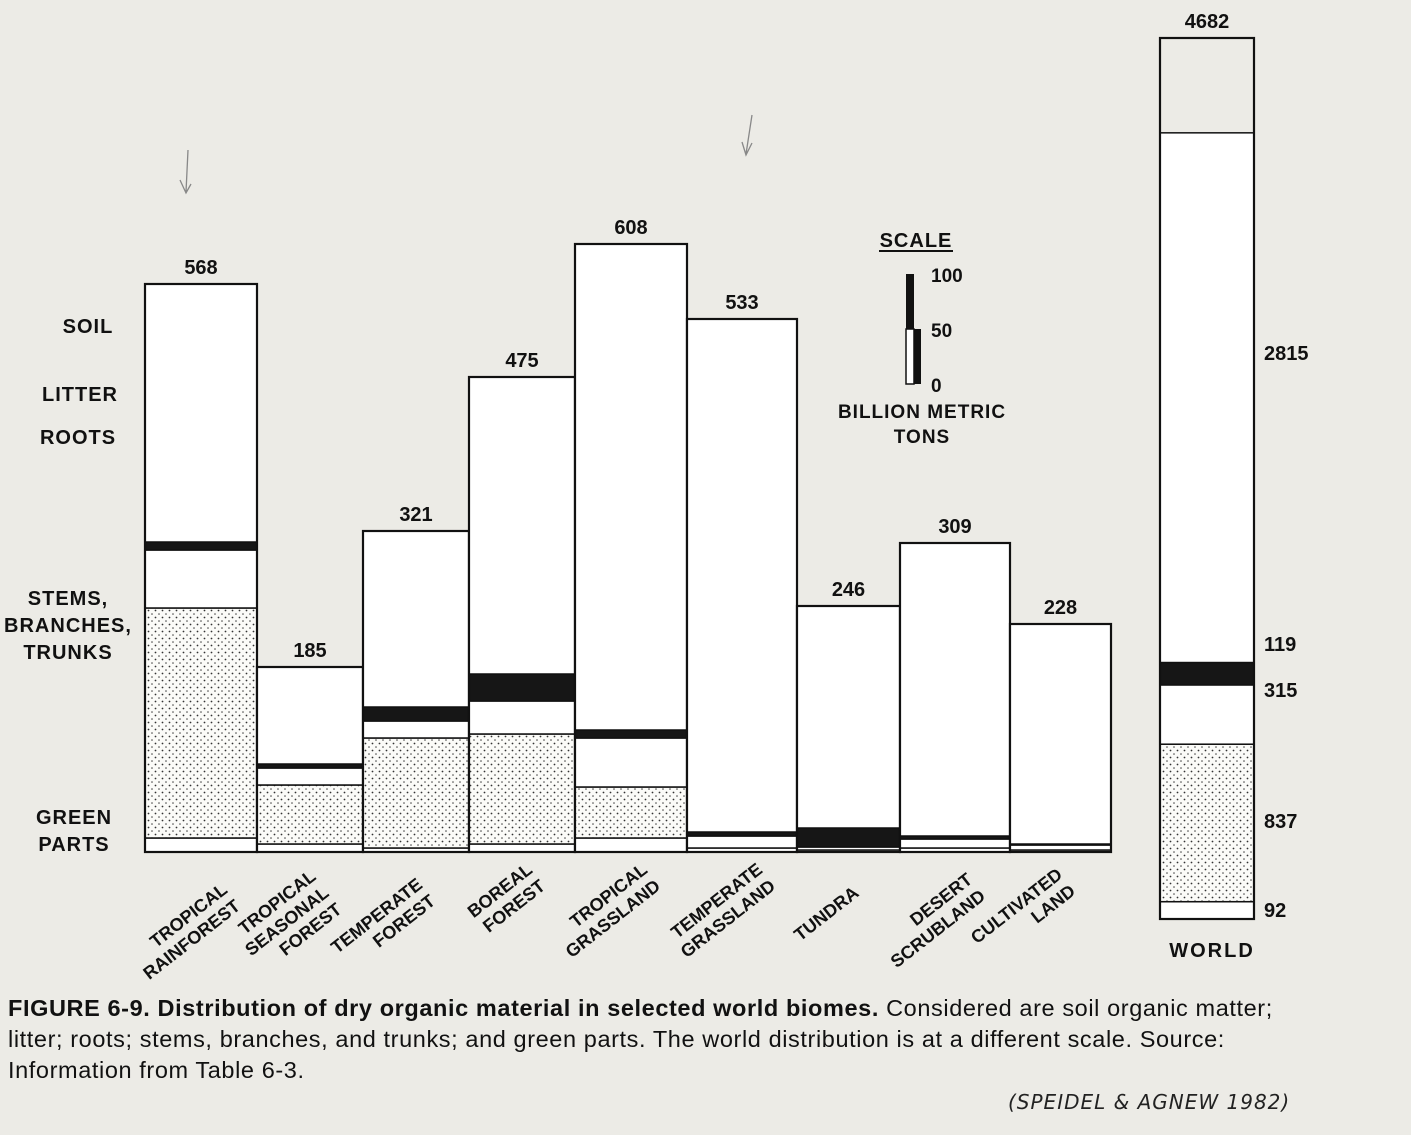 The width and height of the screenshot is (1411, 1135). What do you see at coordinates (1207, 823) in the screenshot?
I see `world-segment-stems-branches-trunks` at bounding box center [1207, 823].